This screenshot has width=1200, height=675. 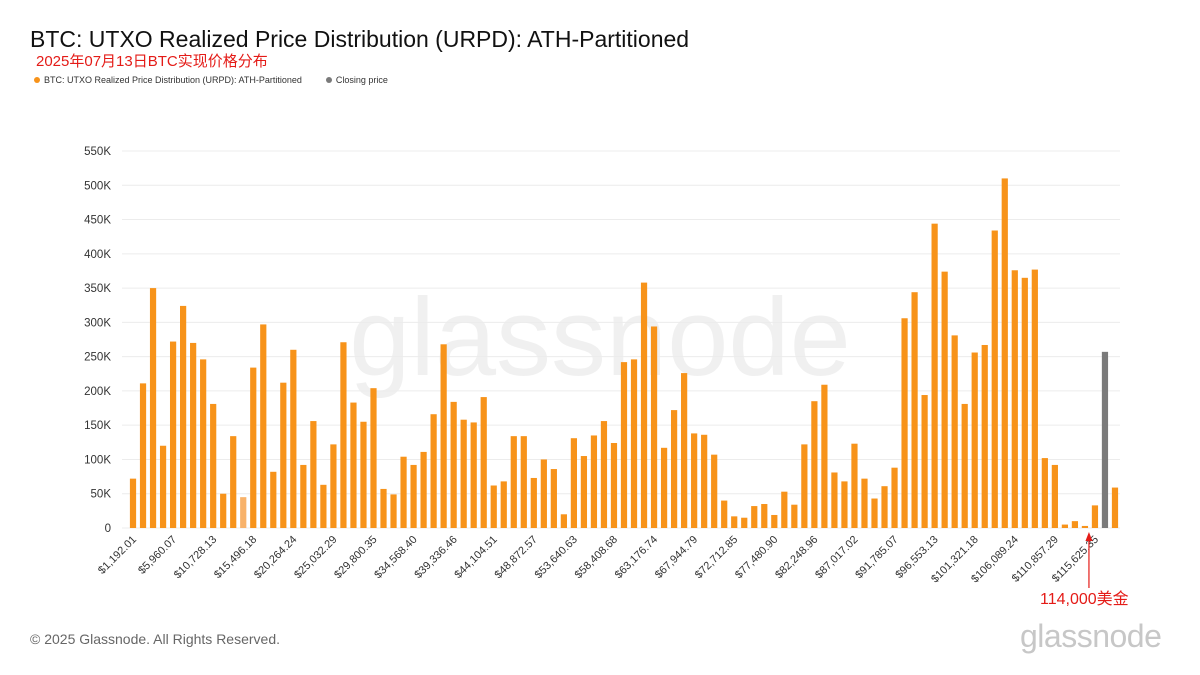 What do you see at coordinates (356, 80) in the screenshot?
I see `legend-item-closing-price: Closing price` at bounding box center [356, 80].